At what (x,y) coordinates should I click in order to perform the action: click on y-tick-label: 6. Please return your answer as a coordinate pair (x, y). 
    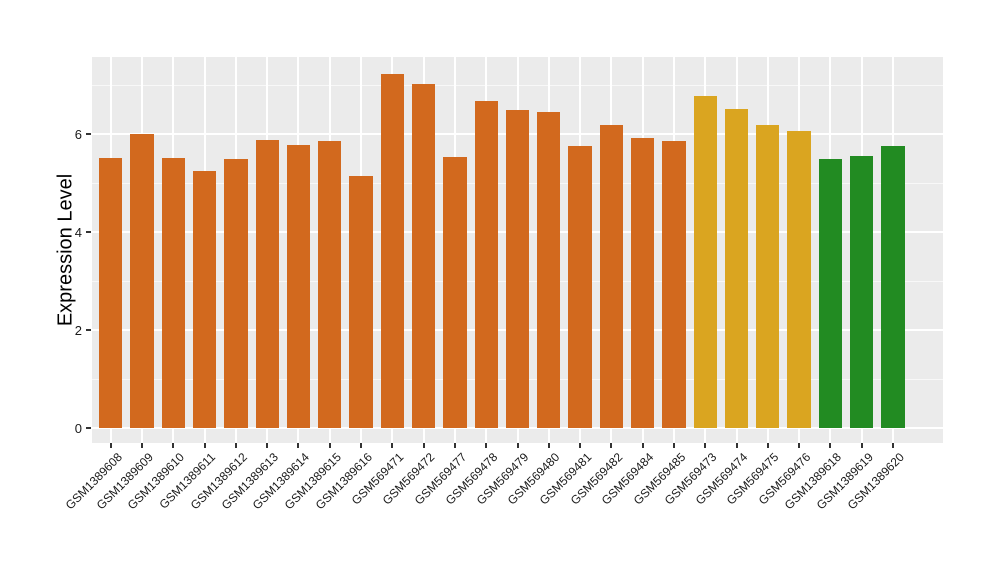
    Looking at the image, I should click on (78, 134).